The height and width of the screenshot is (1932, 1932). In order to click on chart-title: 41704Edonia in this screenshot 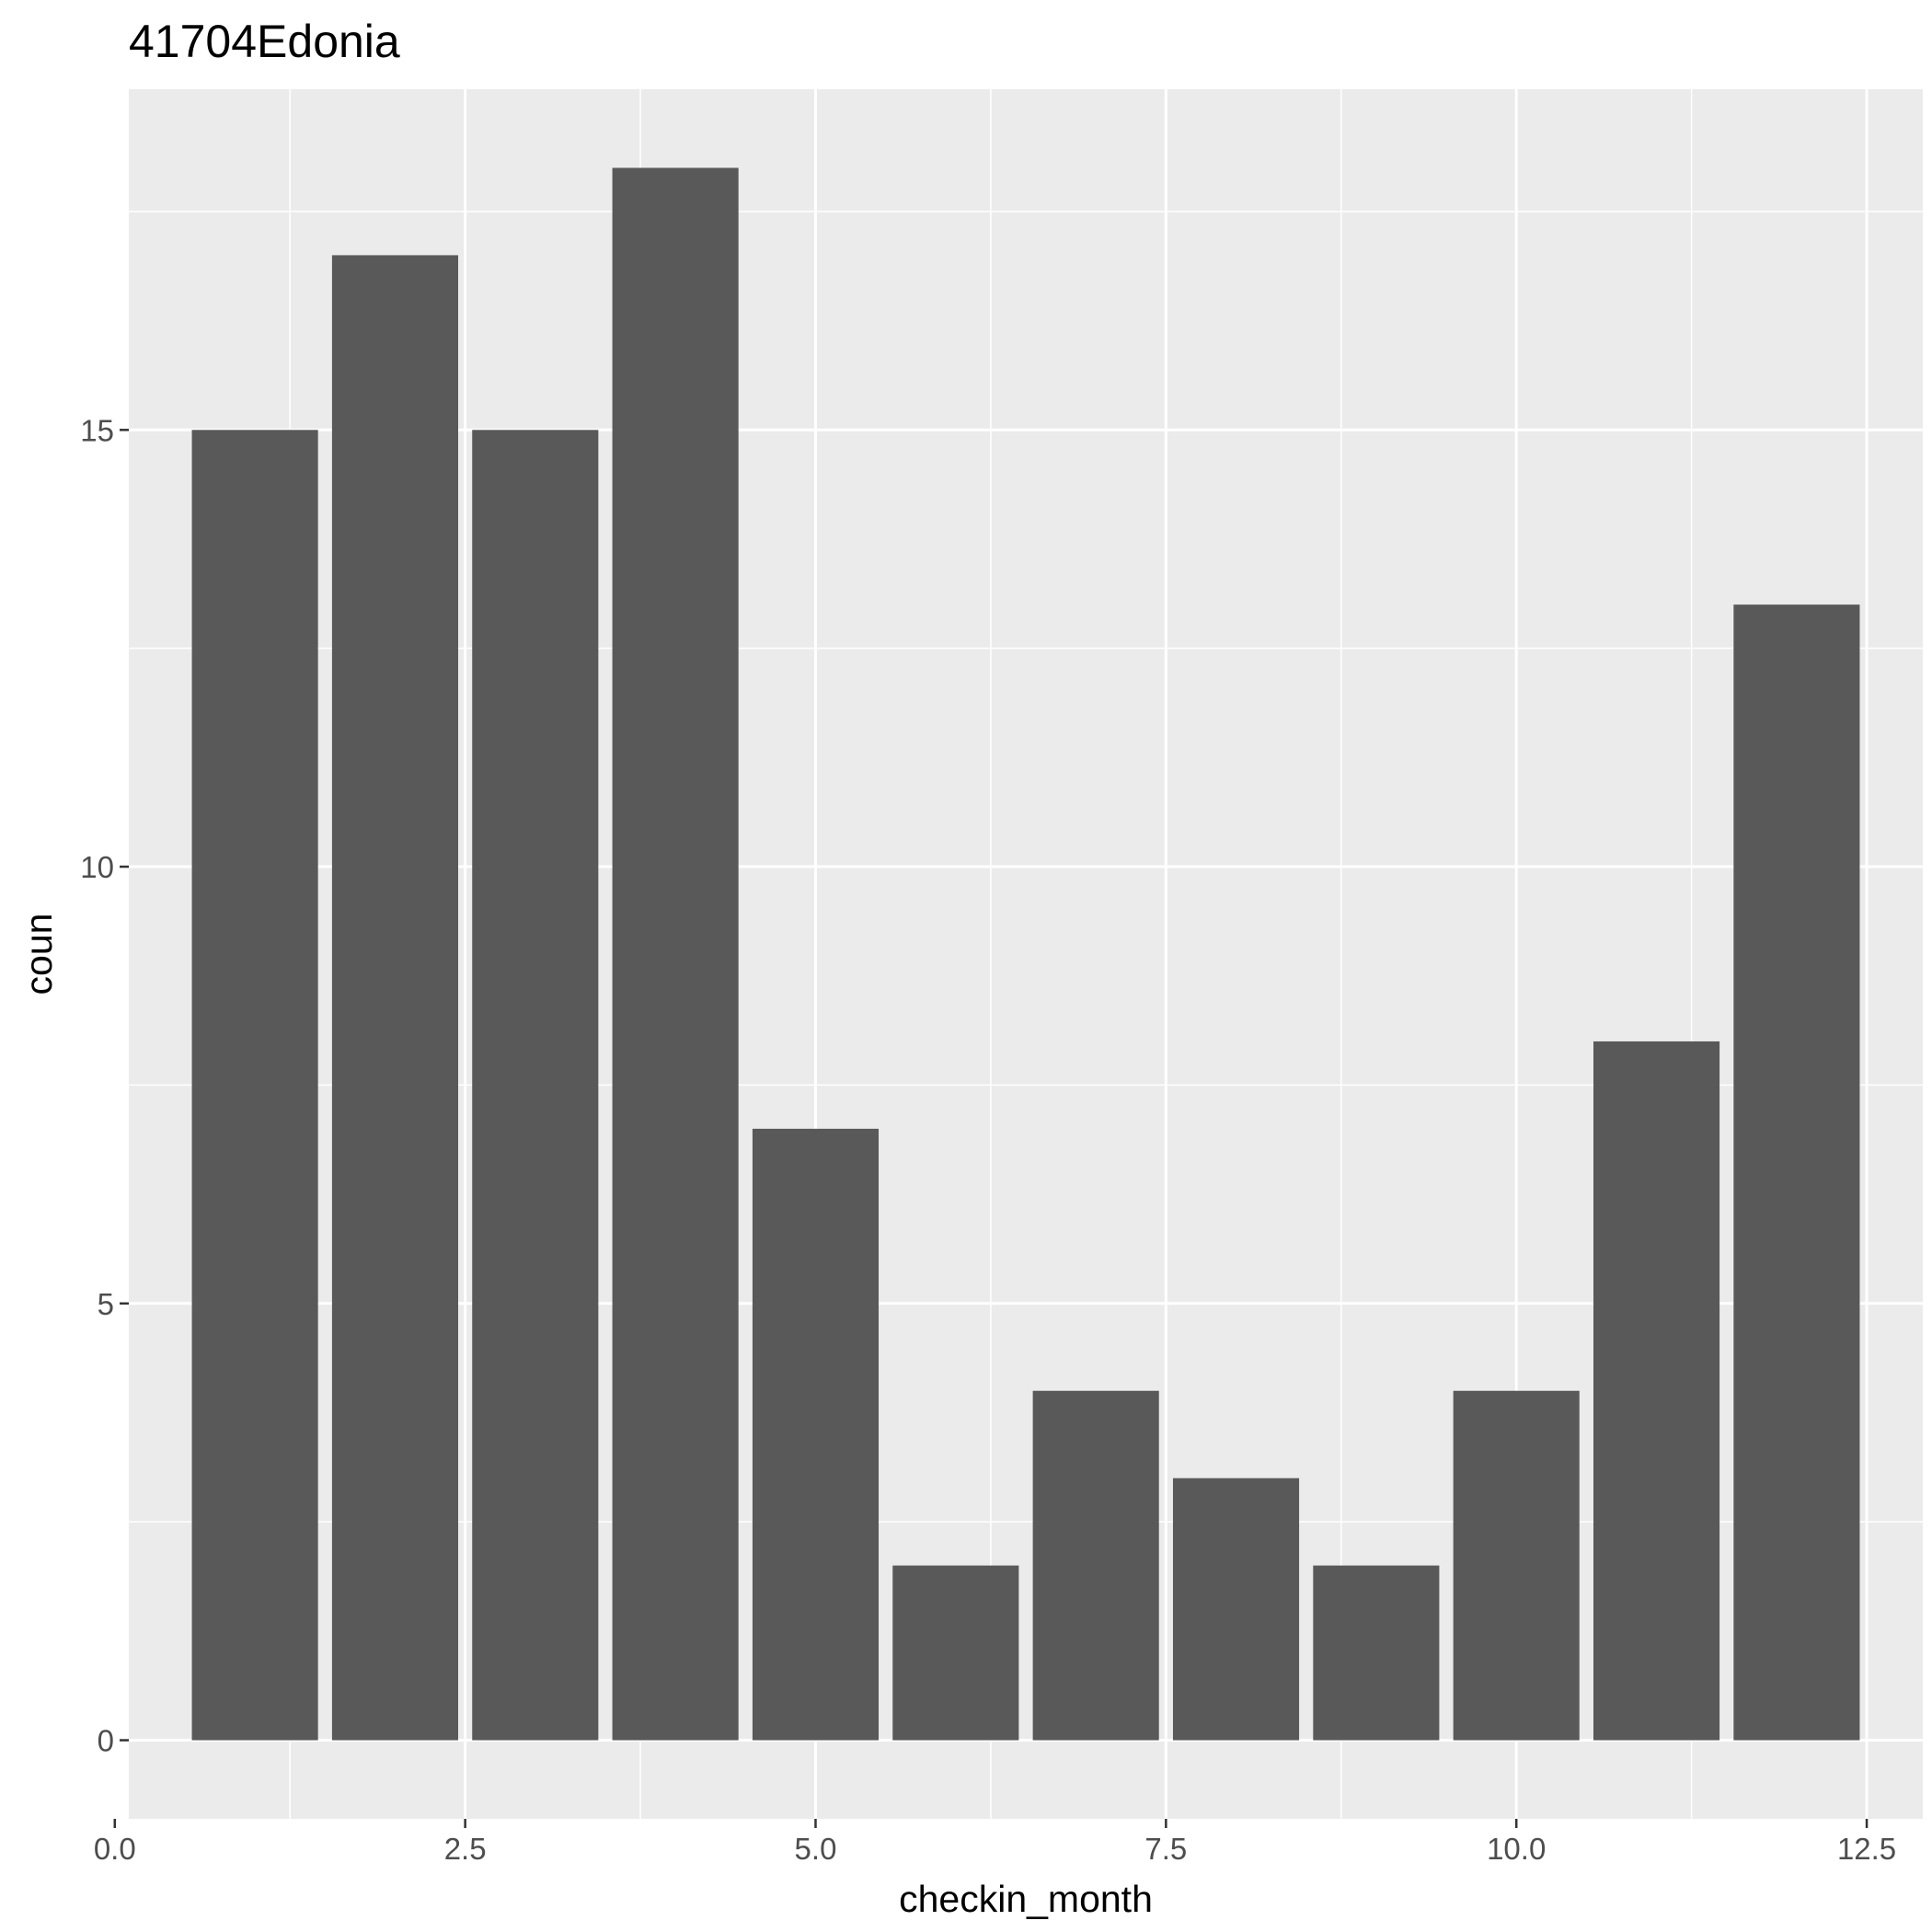, I will do `click(264, 41)`.